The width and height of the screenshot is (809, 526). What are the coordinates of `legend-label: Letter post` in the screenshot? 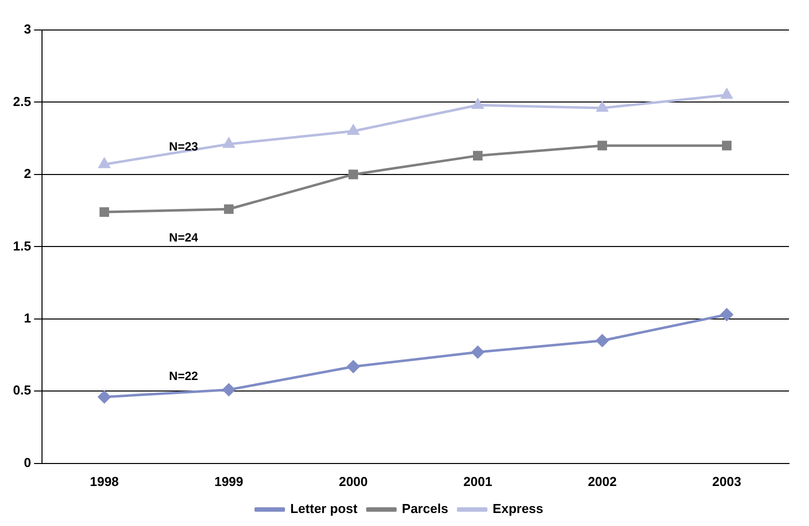 It's located at (324, 508).